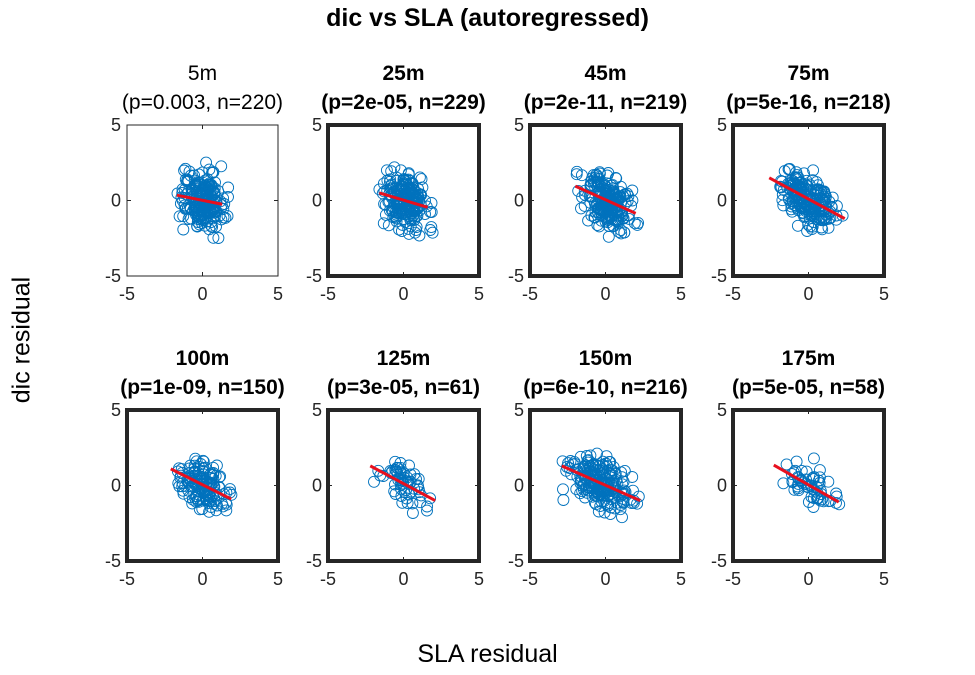 Image resolution: width=975 pixels, height=675 pixels. Describe the element at coordinates (598, 468) in the screenshot. I see `panel-150m: -5 0 5 -5 0 5 150m (p=6e-10, n=216)` at that location.